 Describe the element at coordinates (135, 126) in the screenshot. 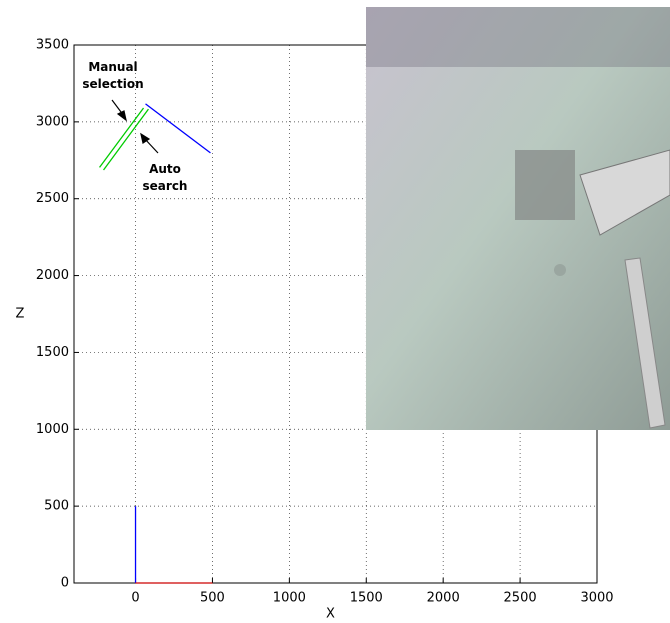

I see `annotation-arrows` at that location.